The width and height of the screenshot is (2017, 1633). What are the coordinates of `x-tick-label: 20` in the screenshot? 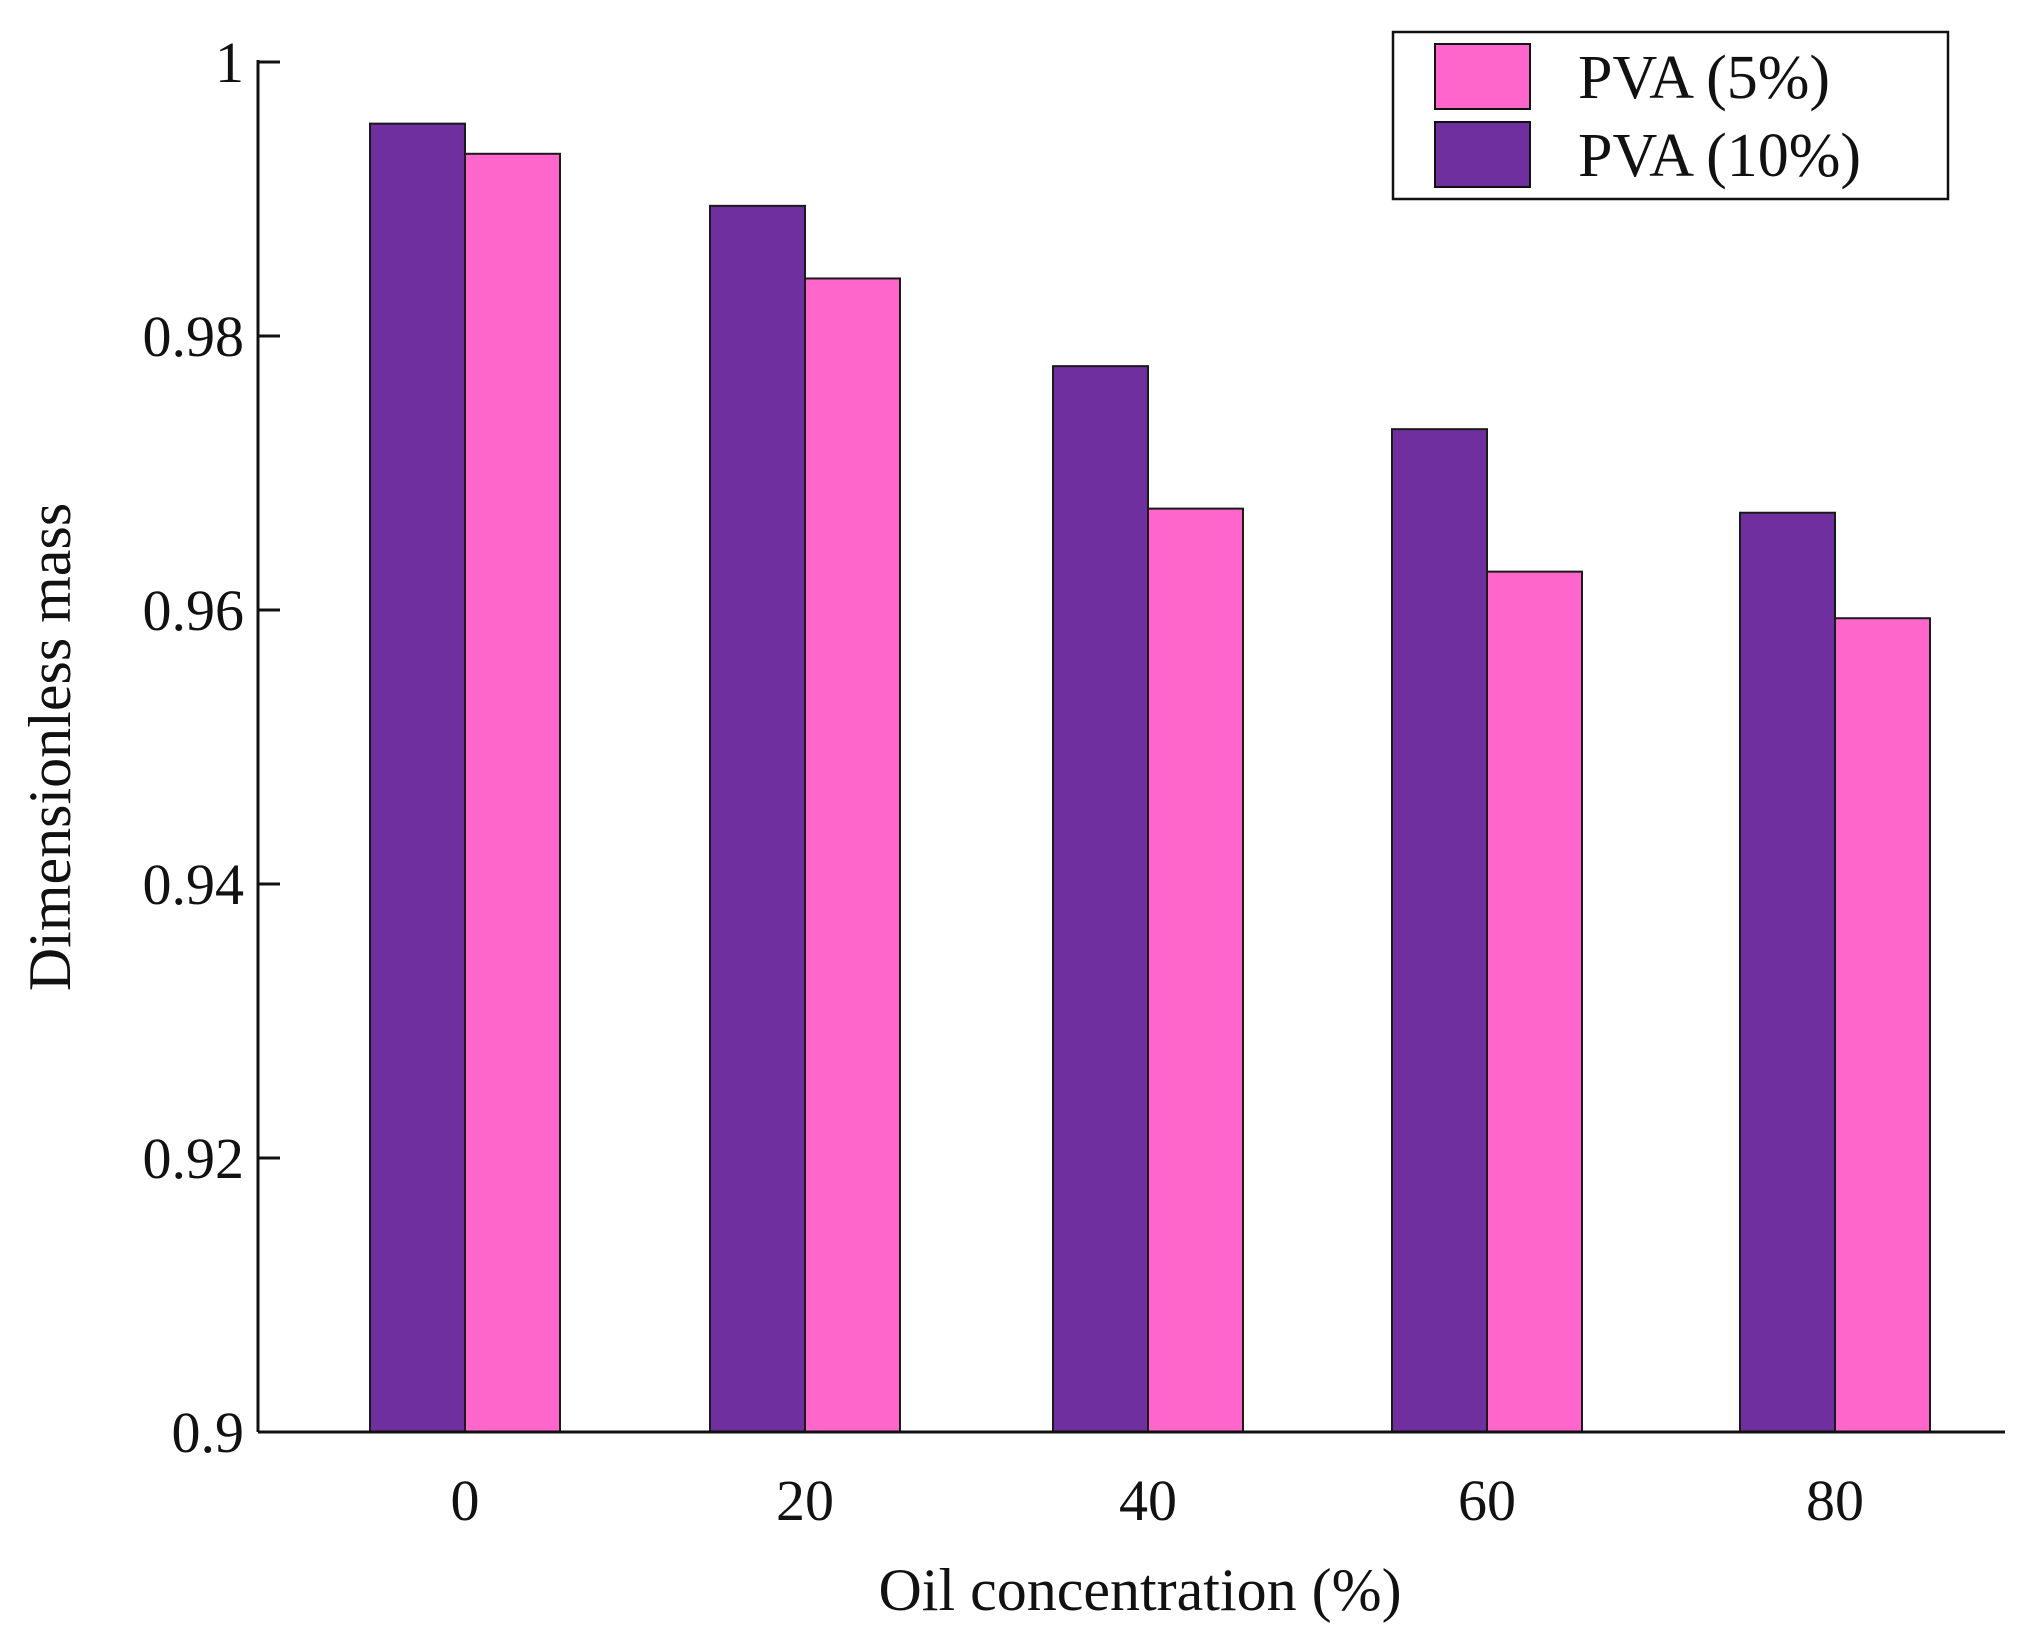 It's located at (805, 1500).